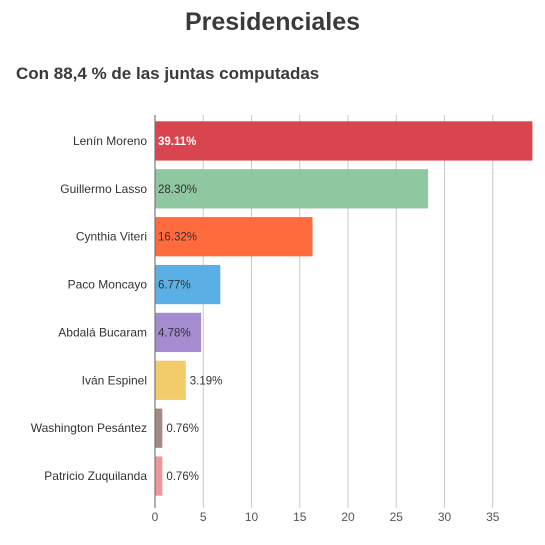 This screenshot has height=545, width=545. What do you see at coordinates (177, 238) in the screenshot?
I see `value-label: 16.32%` at bounding box center [177, 238].